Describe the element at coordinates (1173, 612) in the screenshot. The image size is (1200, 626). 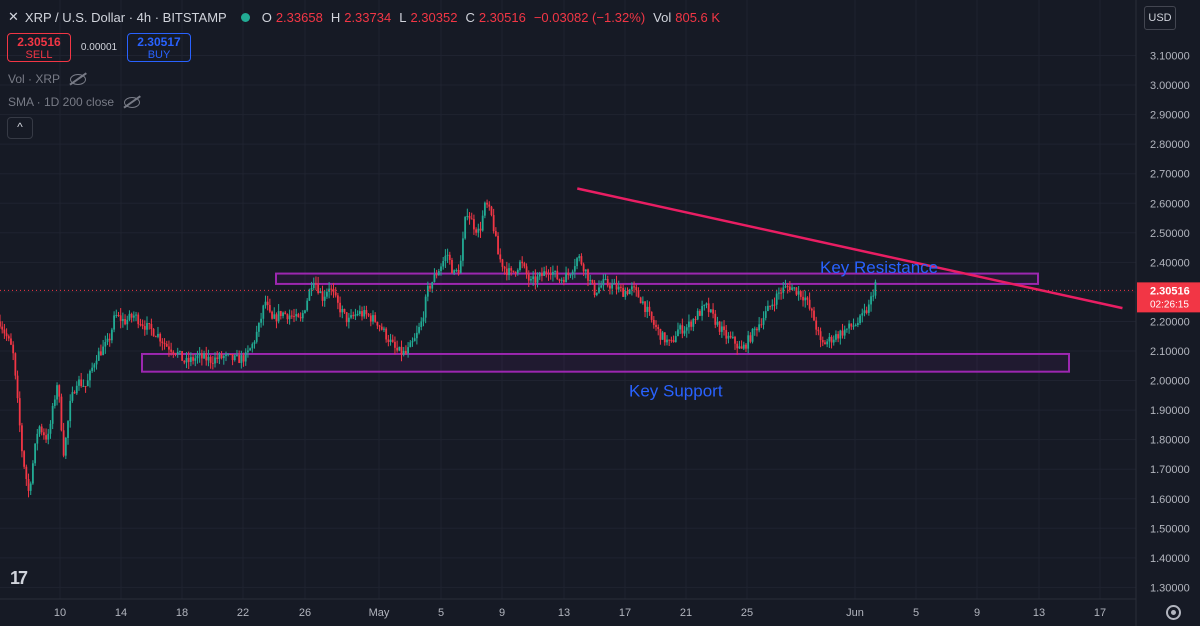
I see `settings-icon` at that location.